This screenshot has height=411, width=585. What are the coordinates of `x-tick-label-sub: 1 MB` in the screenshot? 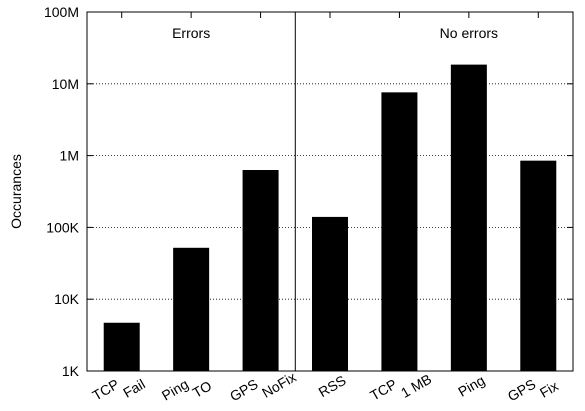 It's located at (416, 386).